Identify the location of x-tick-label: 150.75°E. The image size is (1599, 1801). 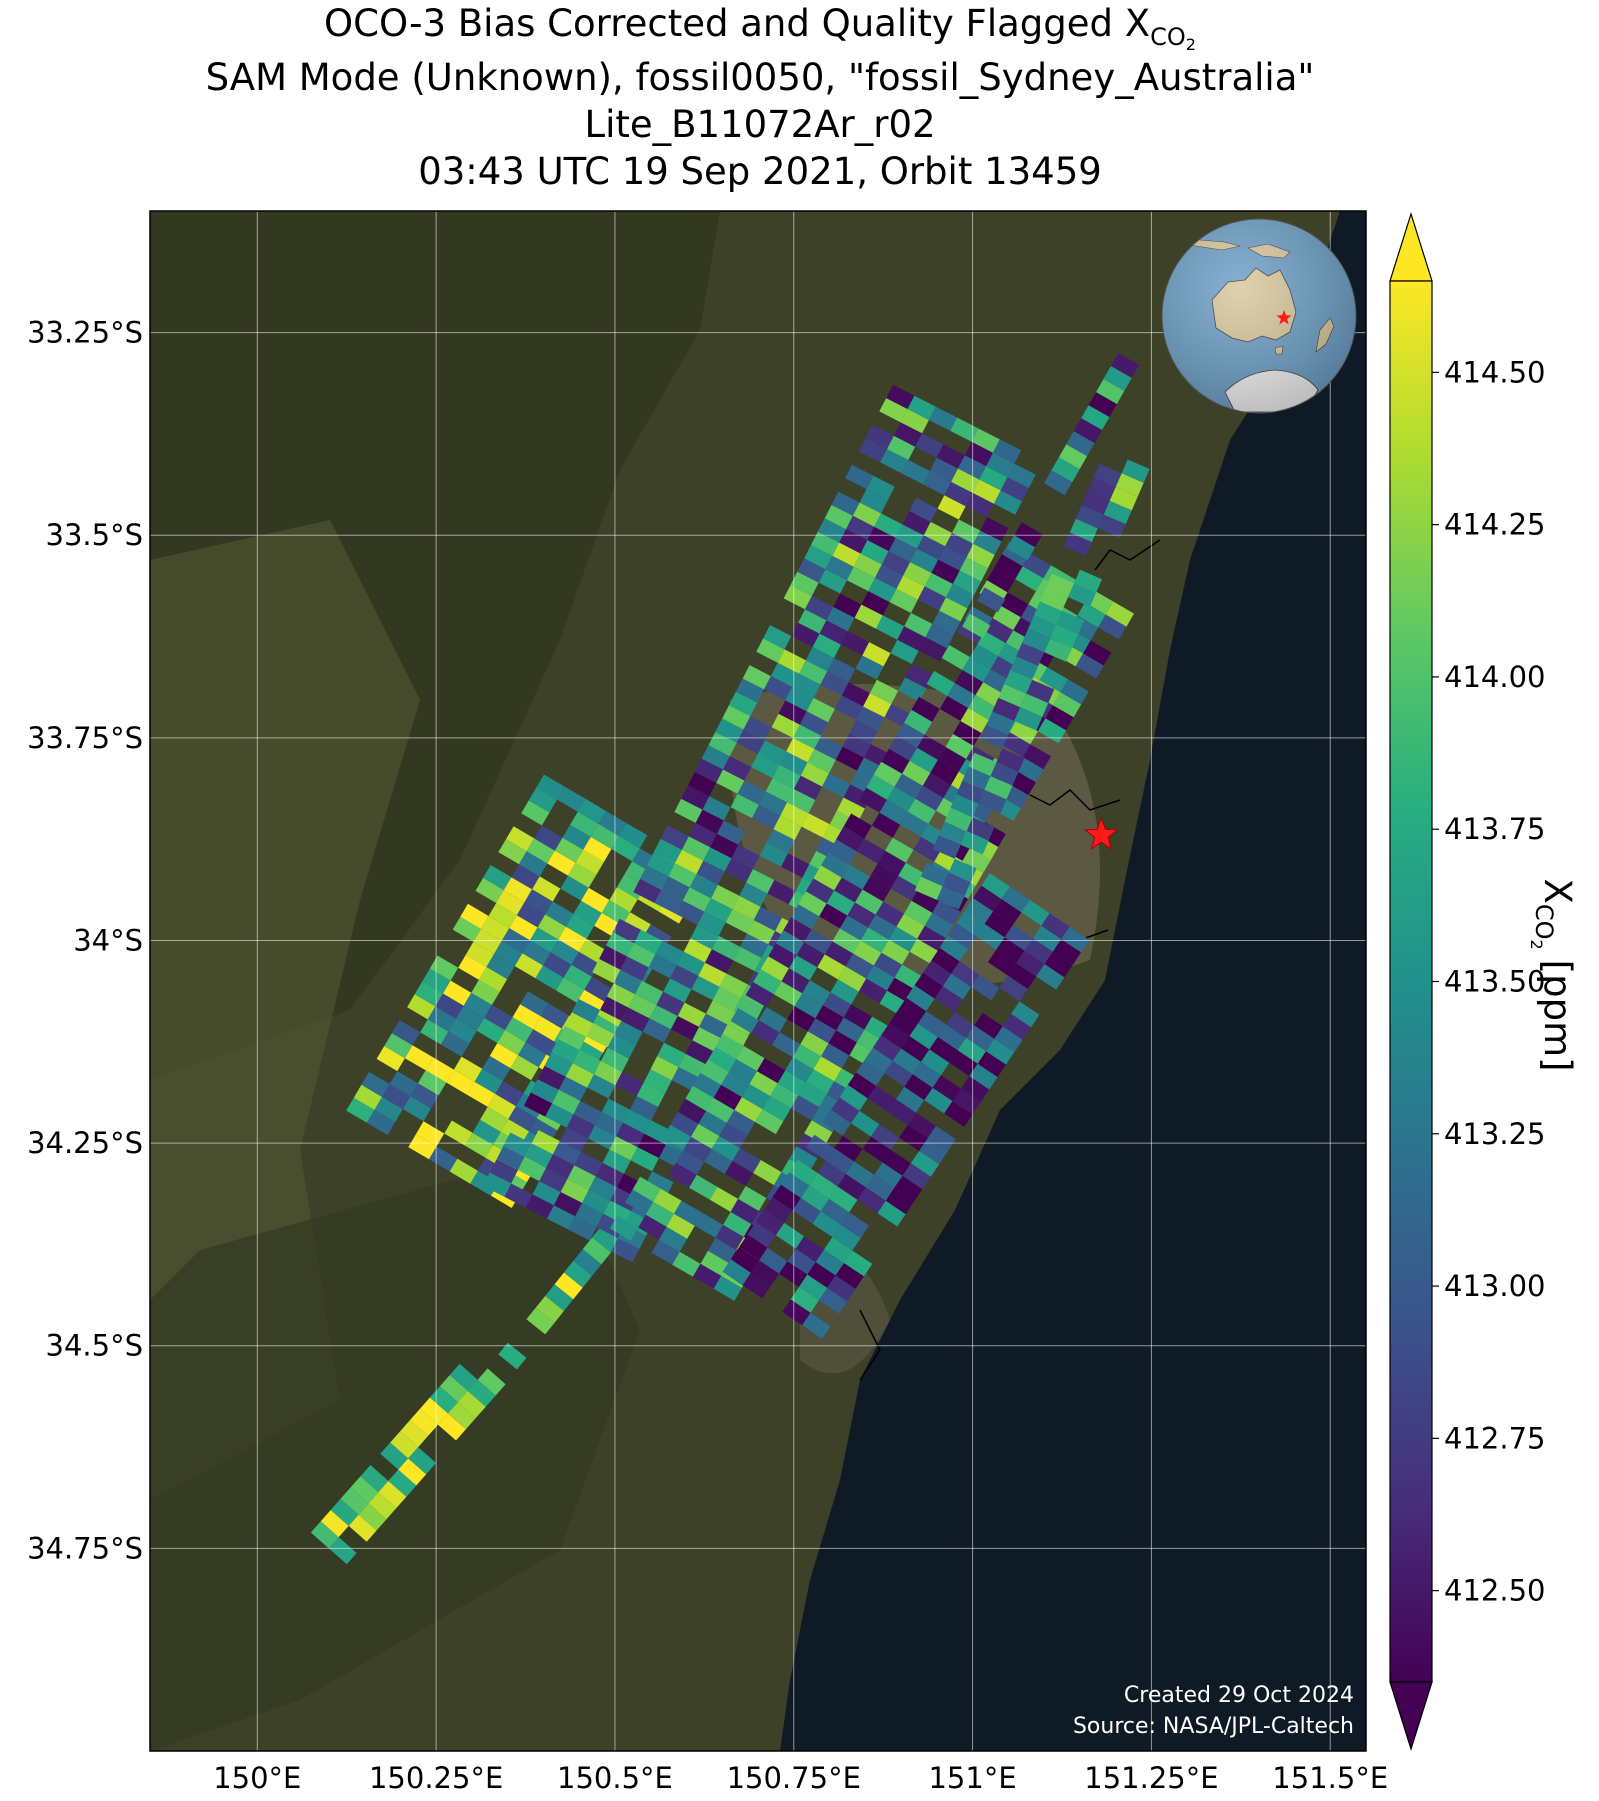
(794, 1778).